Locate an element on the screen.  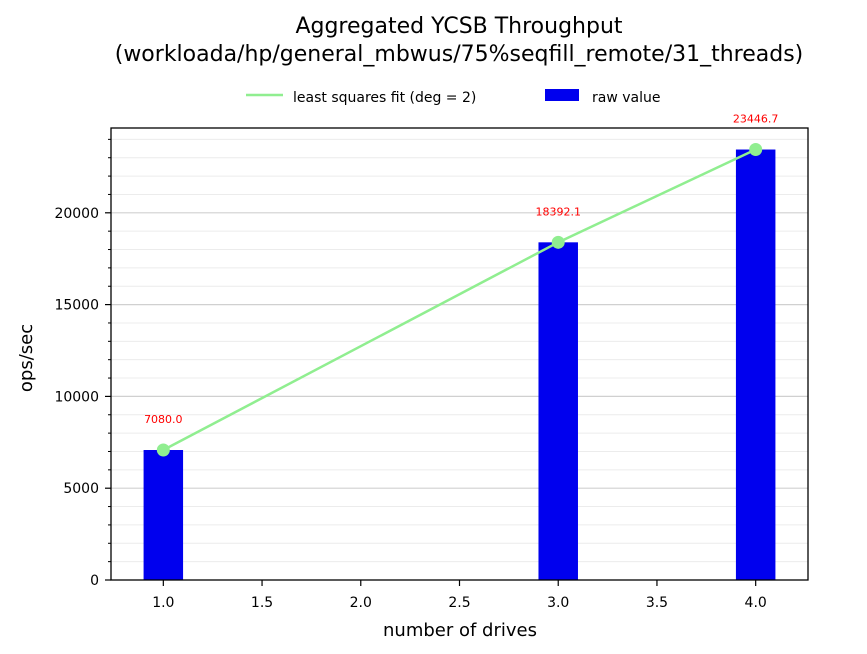
x-tick-label: 4.0 is located at coordinates (756, 603).